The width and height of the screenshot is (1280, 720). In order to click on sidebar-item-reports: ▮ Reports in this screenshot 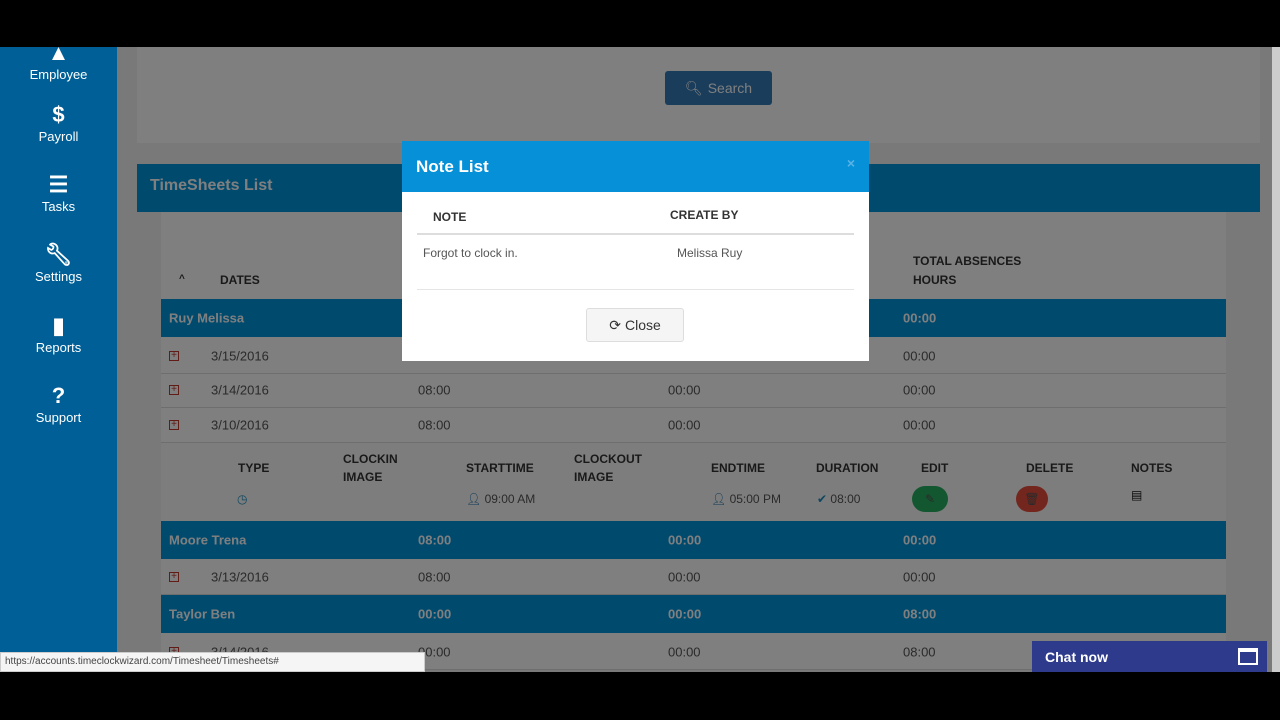, I will do `click(58, 334)`.